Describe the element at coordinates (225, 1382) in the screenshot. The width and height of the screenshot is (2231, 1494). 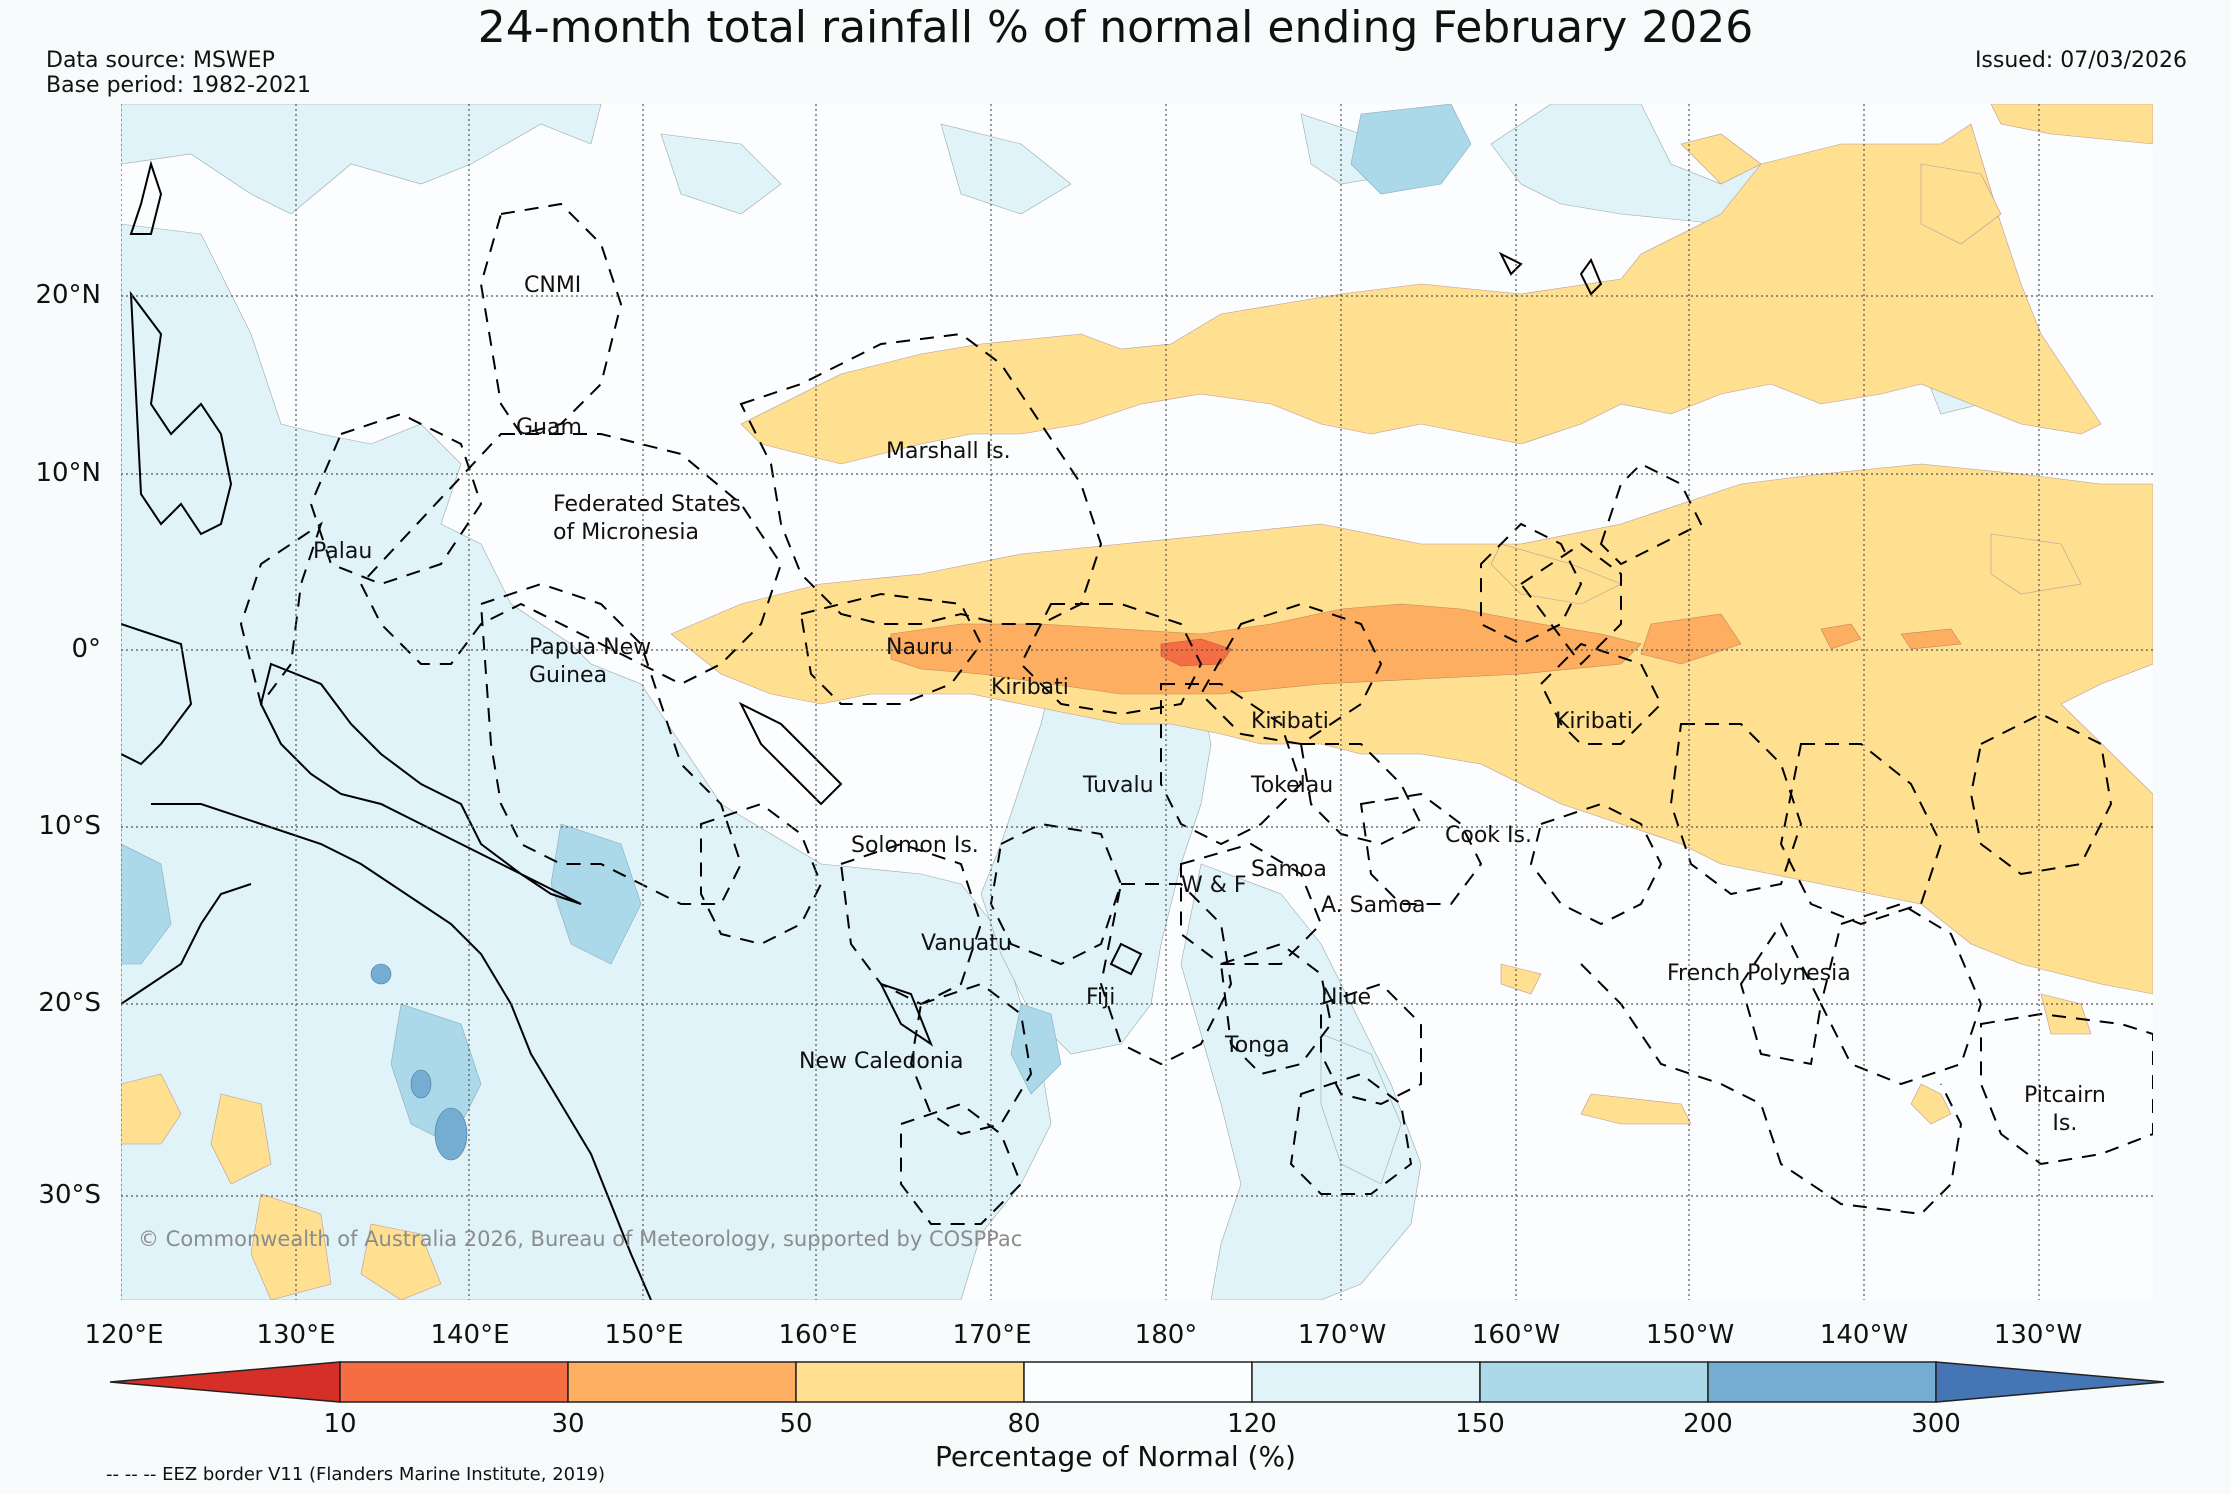
I see `colorbar-extend-low` at that location.